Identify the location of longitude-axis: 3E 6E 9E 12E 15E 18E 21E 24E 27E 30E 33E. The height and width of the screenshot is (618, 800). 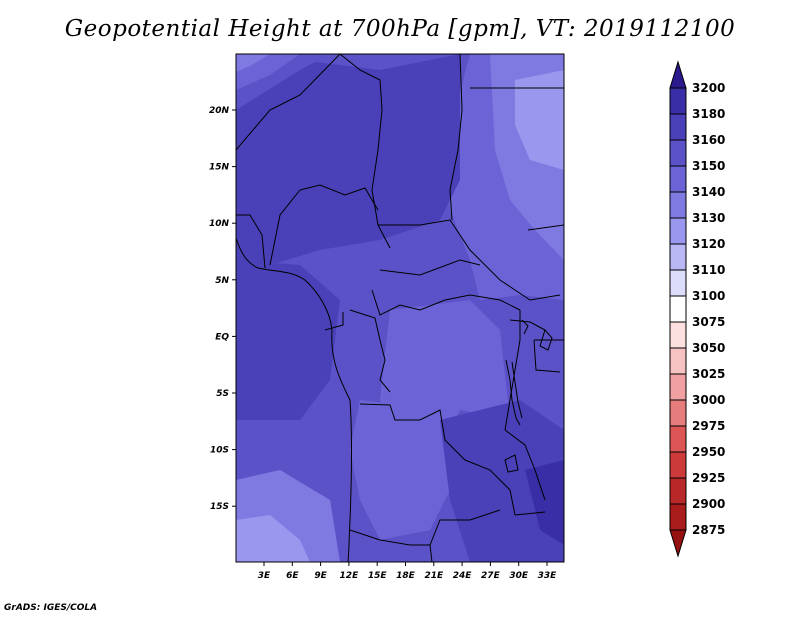
(407, 571).